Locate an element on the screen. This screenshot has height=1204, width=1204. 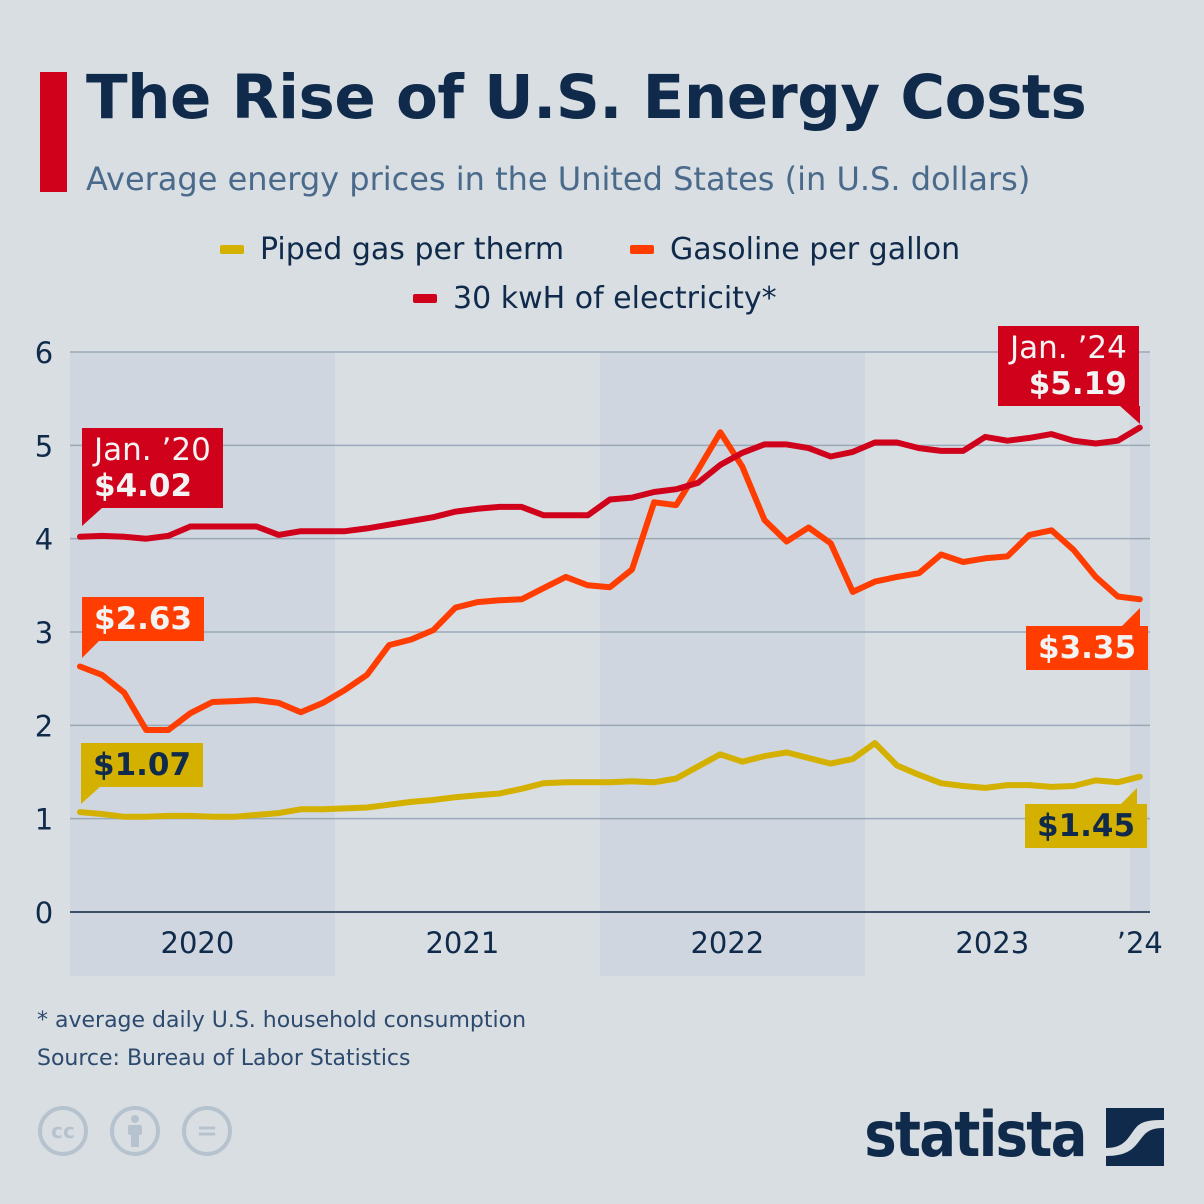
legend-label: 30 kwH of electricity* is located at coordinates (615, 298).